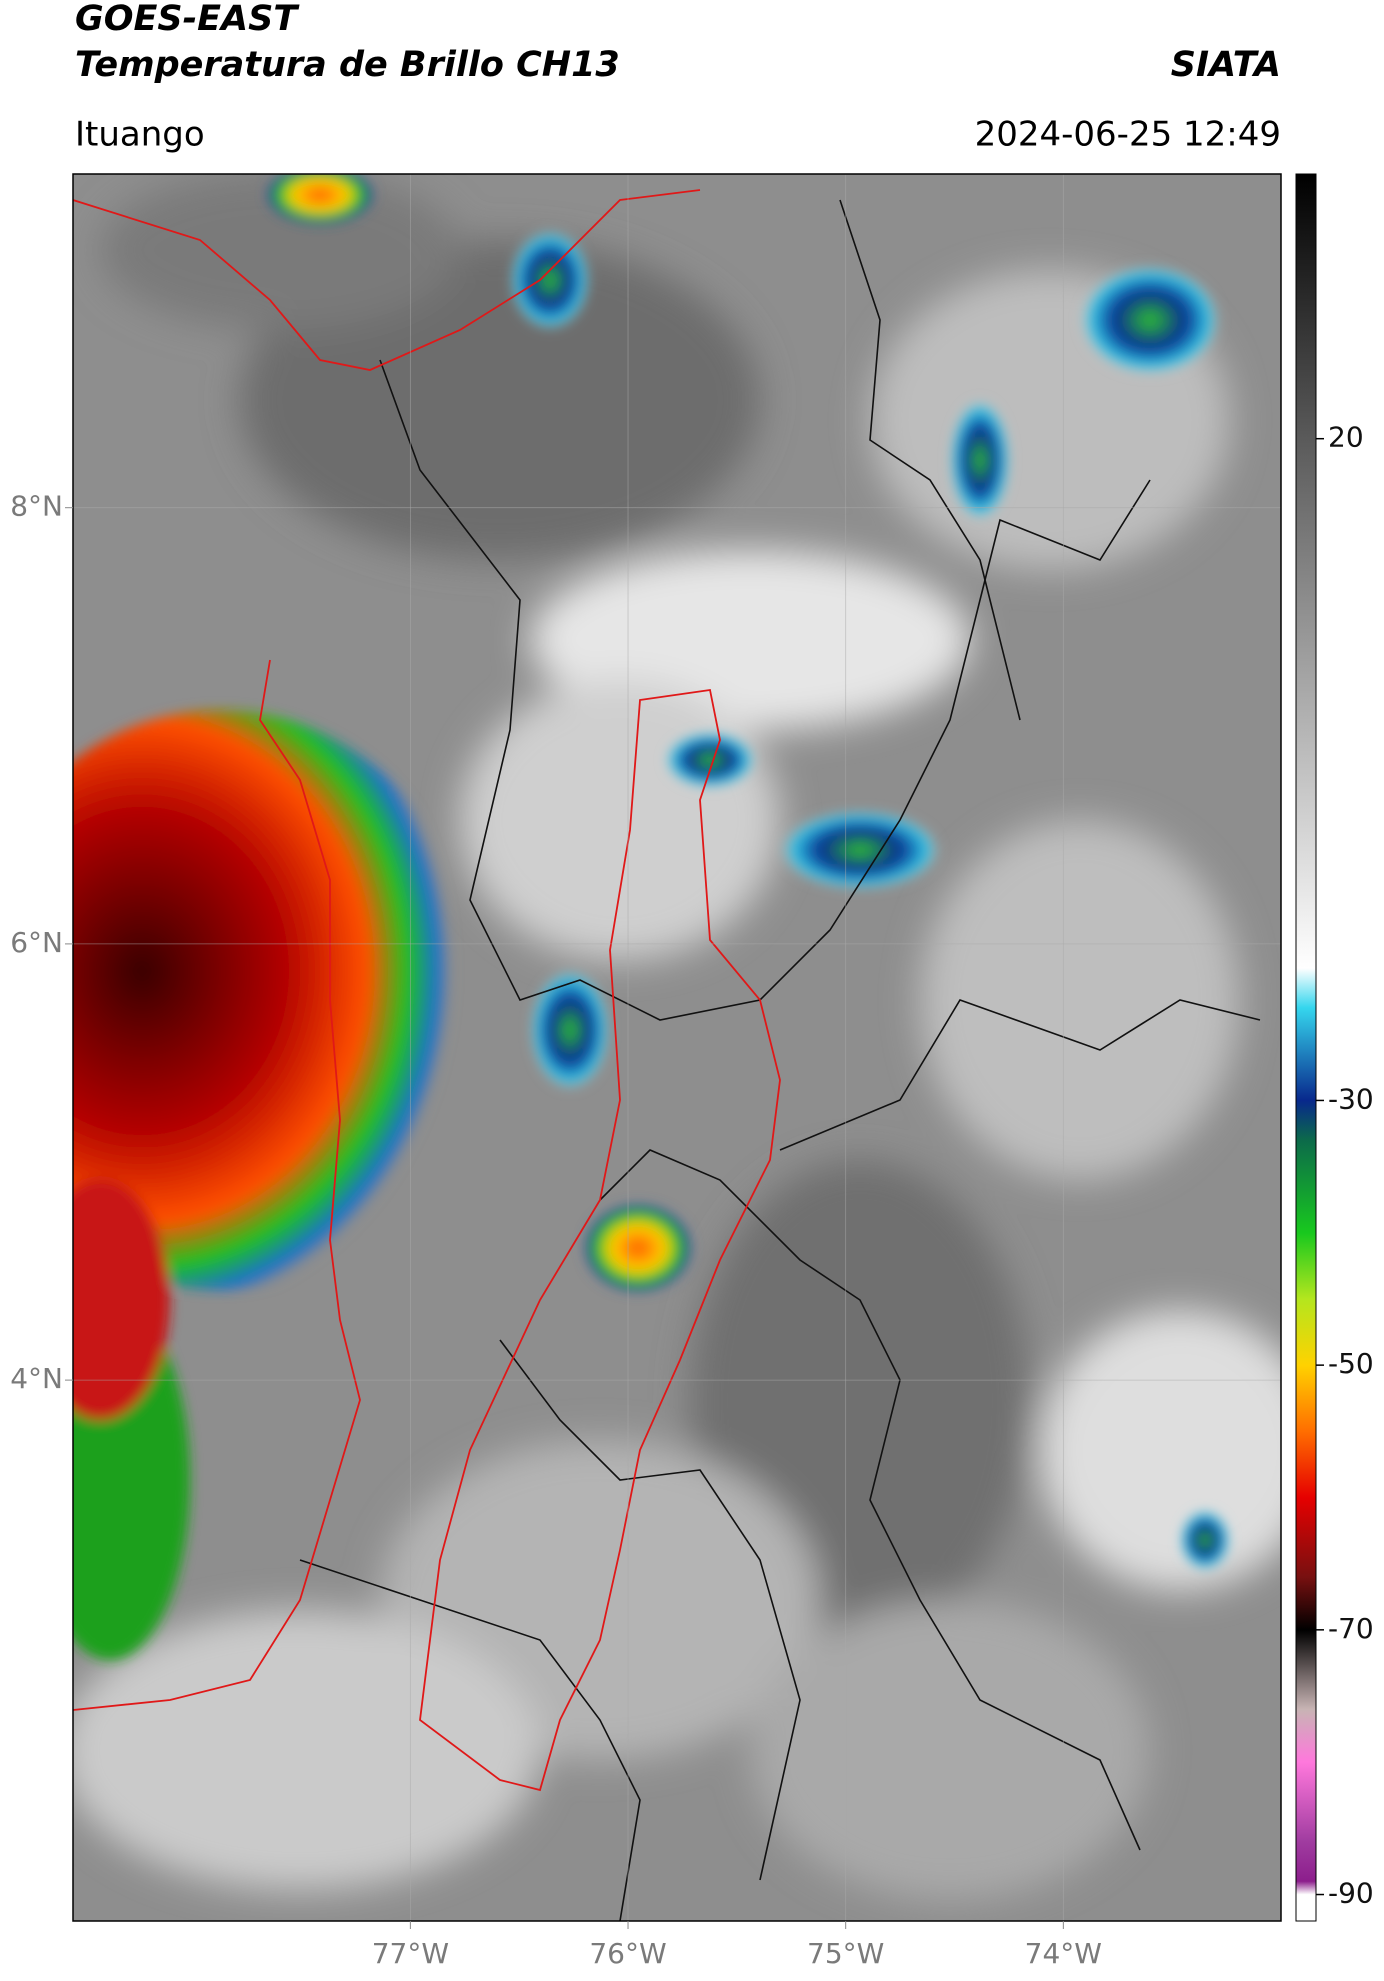 This screenshot has width=1384, height=1981. I want to click on colorbar-tick-label: -50, so click(1351, 1363).